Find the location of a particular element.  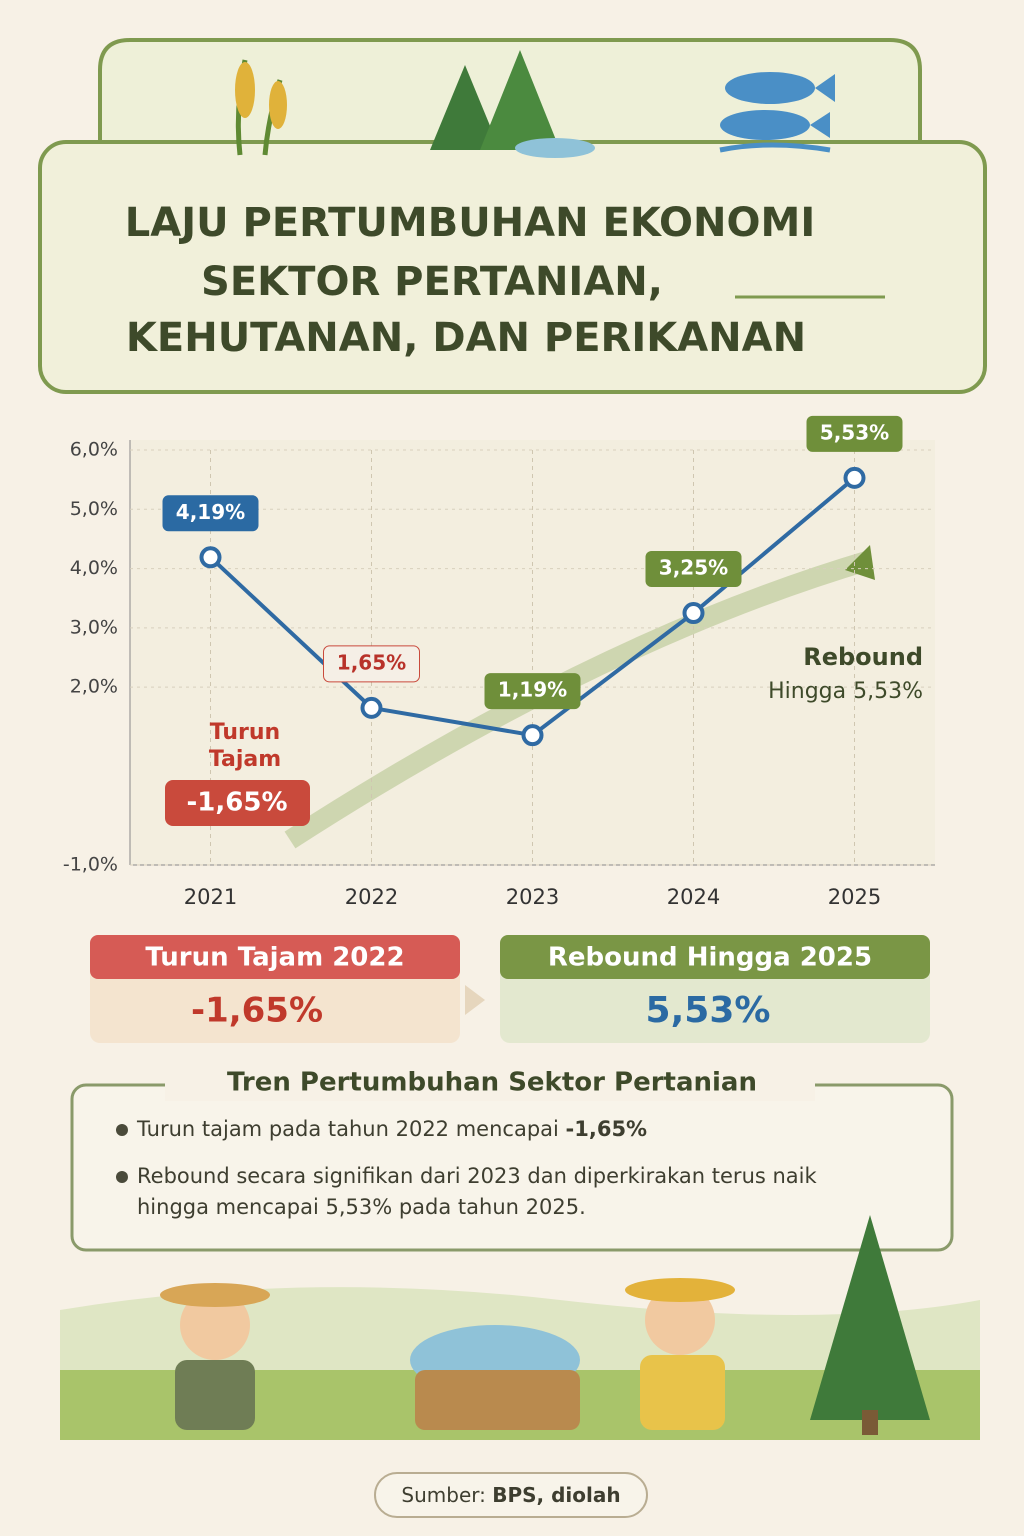

summary-value: -1,65% is located at coordinates (257, 1011).